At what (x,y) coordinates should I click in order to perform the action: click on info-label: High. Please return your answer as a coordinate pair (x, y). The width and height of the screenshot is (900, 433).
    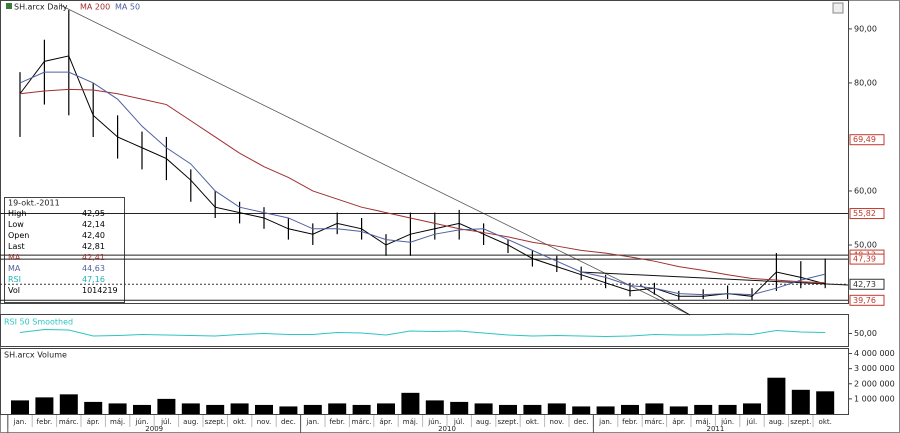
    Looking at the image, I should click on (17, 213).